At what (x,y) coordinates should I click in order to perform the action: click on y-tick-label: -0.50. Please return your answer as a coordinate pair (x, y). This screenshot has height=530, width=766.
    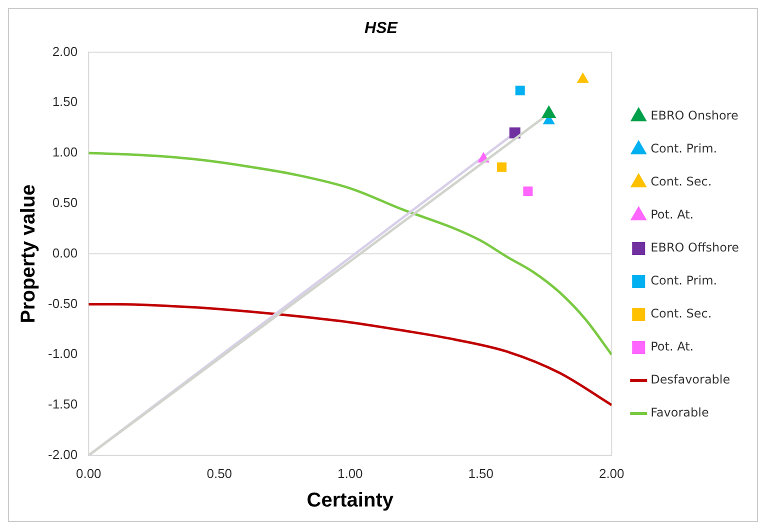
    Looking at the image, I should click on (63, 303).